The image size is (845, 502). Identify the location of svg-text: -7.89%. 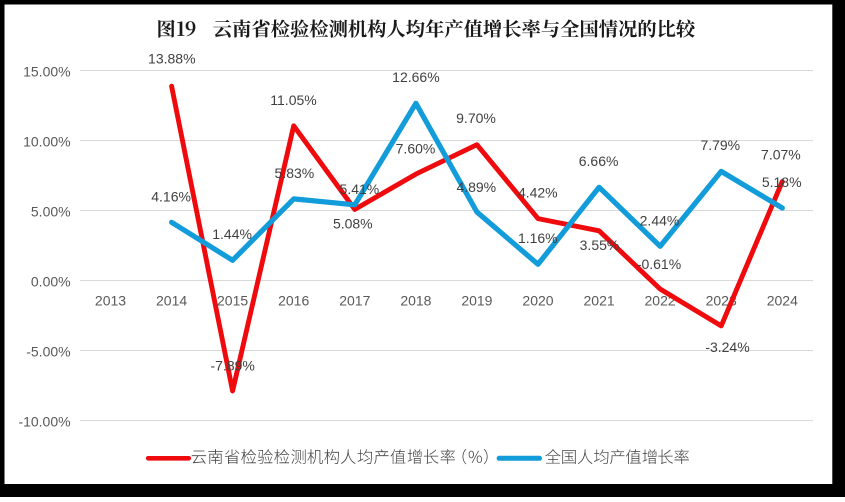
(233, 366).